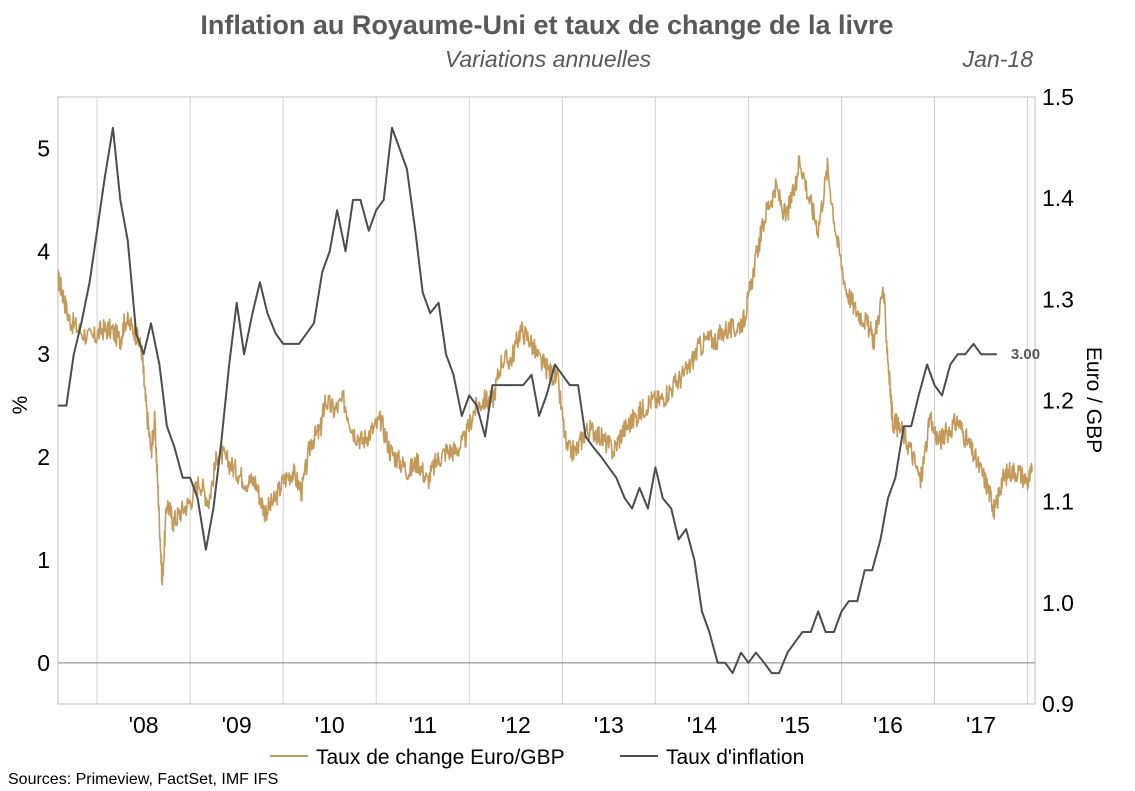 Image resolution: width=1135 pixels, height=791 pixels. What do you see at coordinates (1093, 400) in the screenshot?
I see `right-axis-title: Euro / GBP` at bounding box center [1093, 400].